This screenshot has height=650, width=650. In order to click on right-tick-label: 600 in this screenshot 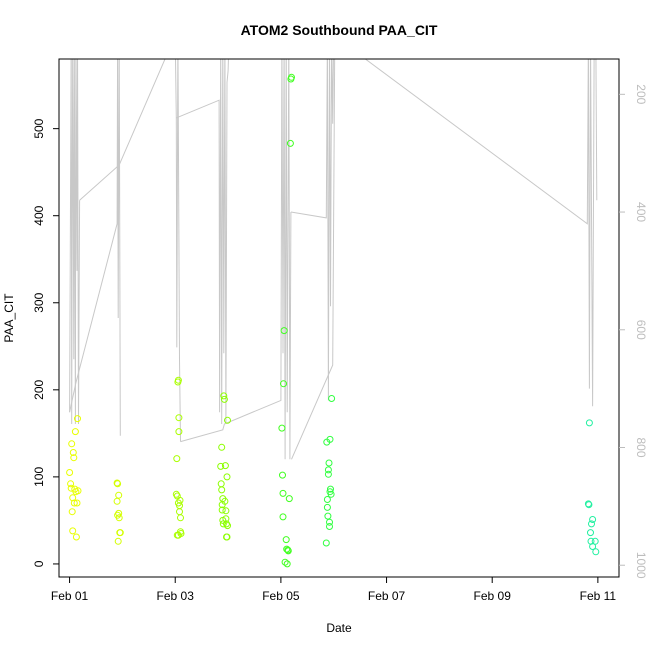, I will do `click(641, 330)`.